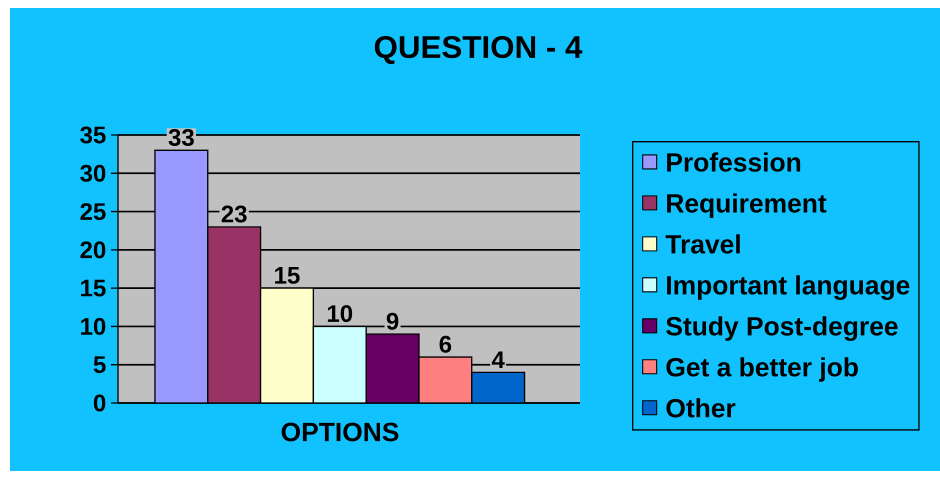 The image size is (940, 483). Describe the element at coordinates (100, 403) in the screenshot. I see `y-tick-label: 0` at that location.